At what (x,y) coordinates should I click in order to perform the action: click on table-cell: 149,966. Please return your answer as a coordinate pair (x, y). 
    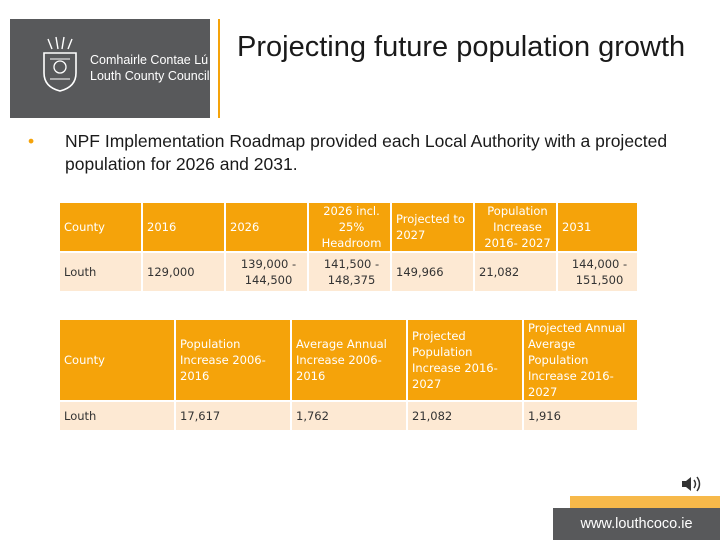
    Looking at the image, I should click on (433, 273).